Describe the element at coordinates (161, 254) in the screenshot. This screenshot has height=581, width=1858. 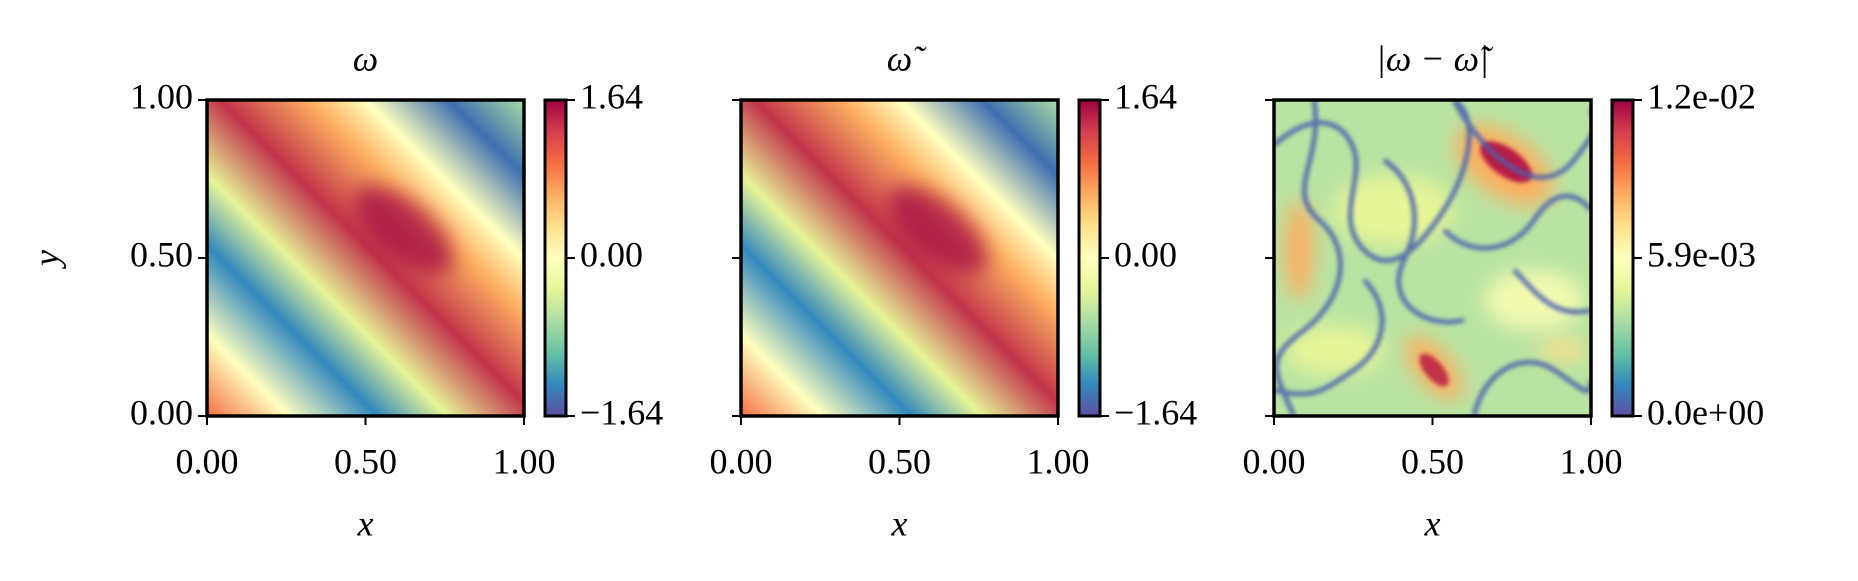
I see `y-tick-label: 0.50` at that location.